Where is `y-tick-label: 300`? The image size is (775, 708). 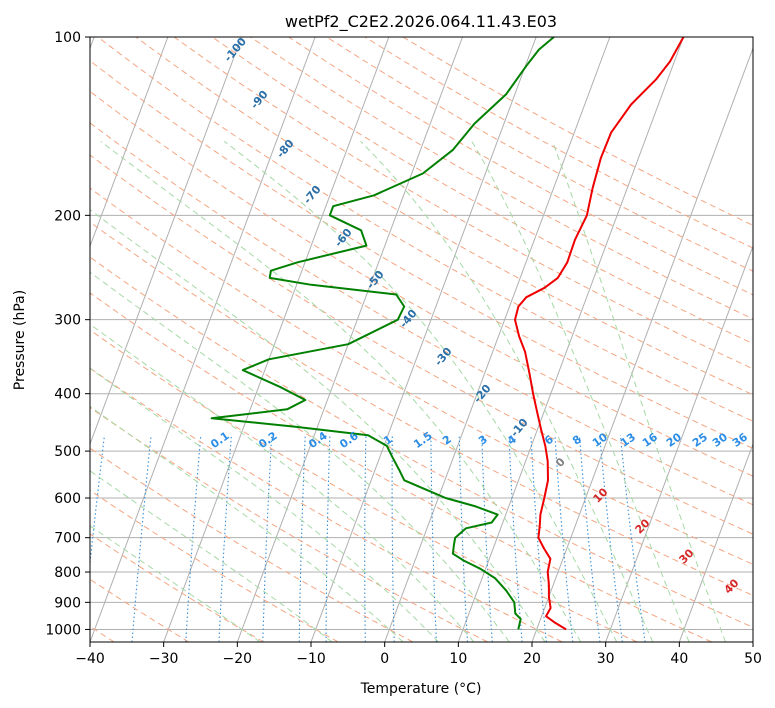
y-tick-label: 300 is located at coordinates (67, 321).